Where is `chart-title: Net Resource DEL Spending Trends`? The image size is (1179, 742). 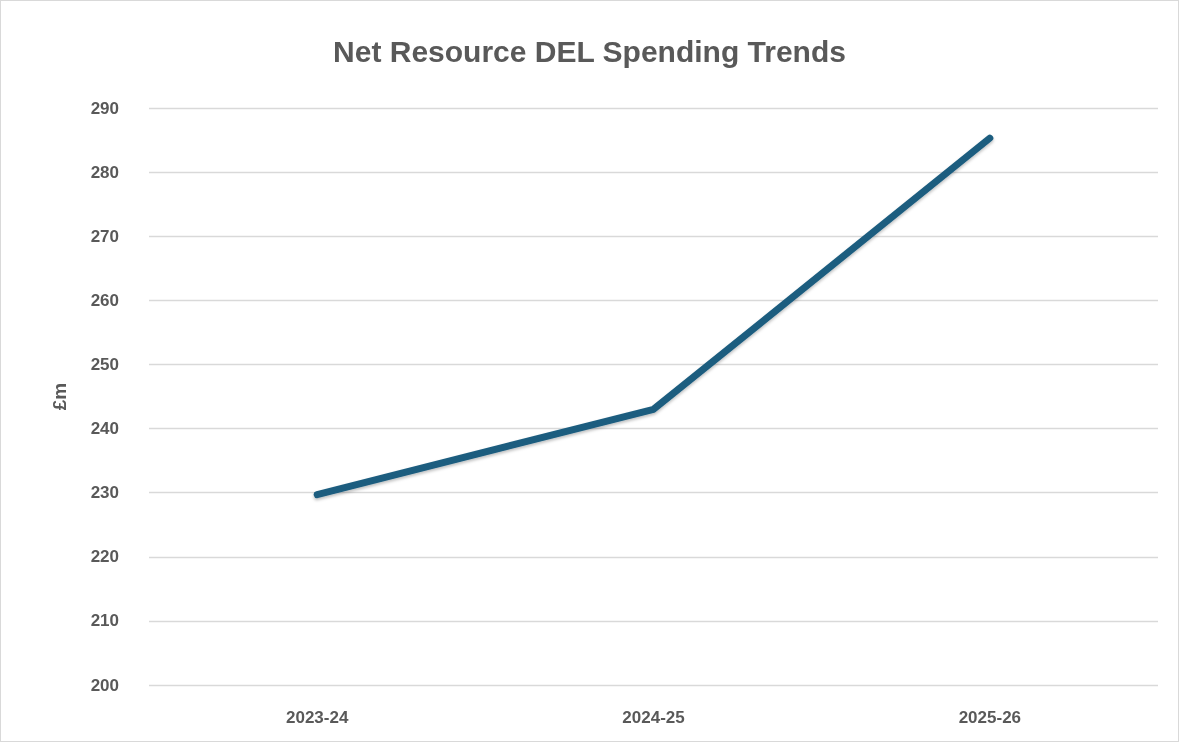 chart-title: Net Resource DEL Spending Trends is located at coordinates (589, 51).